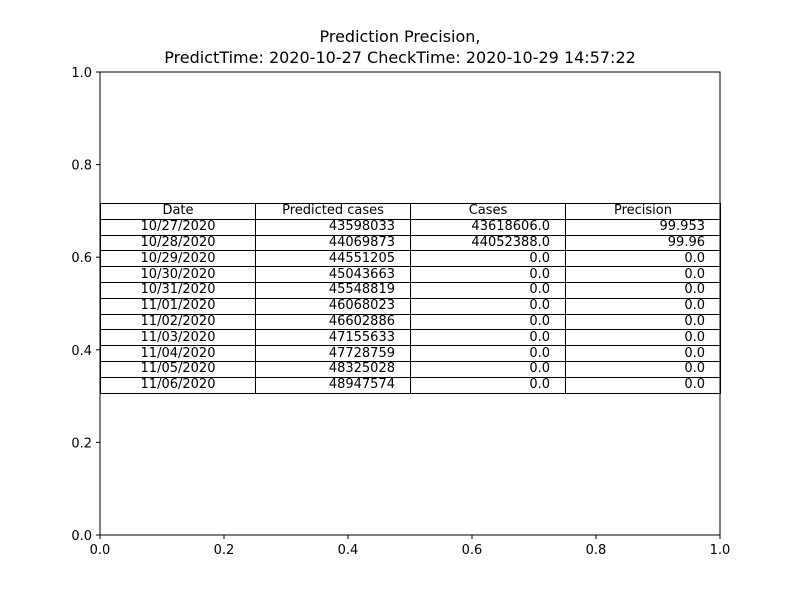 Image resolution: width=800 pixels, height=600 pixels. What do you see at coordinates (81, 166) in the screenshot?
I see `y-tick-label: 0.8` at bounding box center [81, 166].